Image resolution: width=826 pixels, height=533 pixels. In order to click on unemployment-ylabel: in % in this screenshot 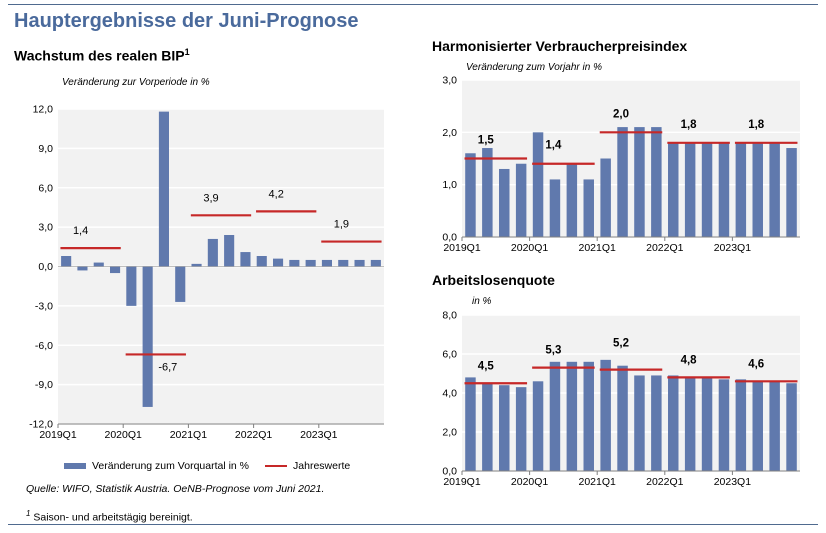, I will do `click(482, 301)`.